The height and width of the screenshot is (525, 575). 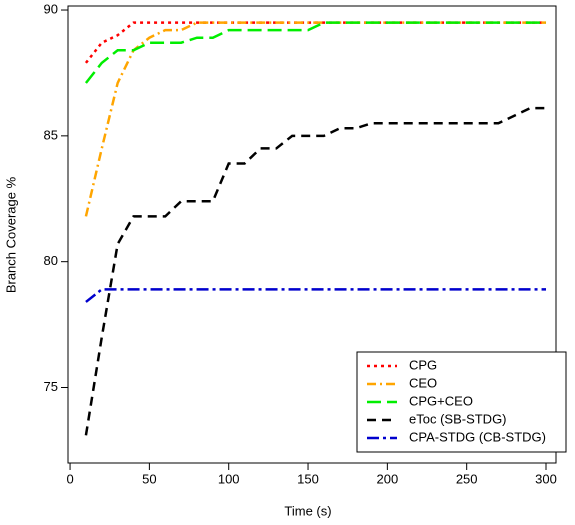 What do you see at coordinates (229, 478) in the screenshot?
I see `x-tick-label: 100` at bounding box center [229, 478].